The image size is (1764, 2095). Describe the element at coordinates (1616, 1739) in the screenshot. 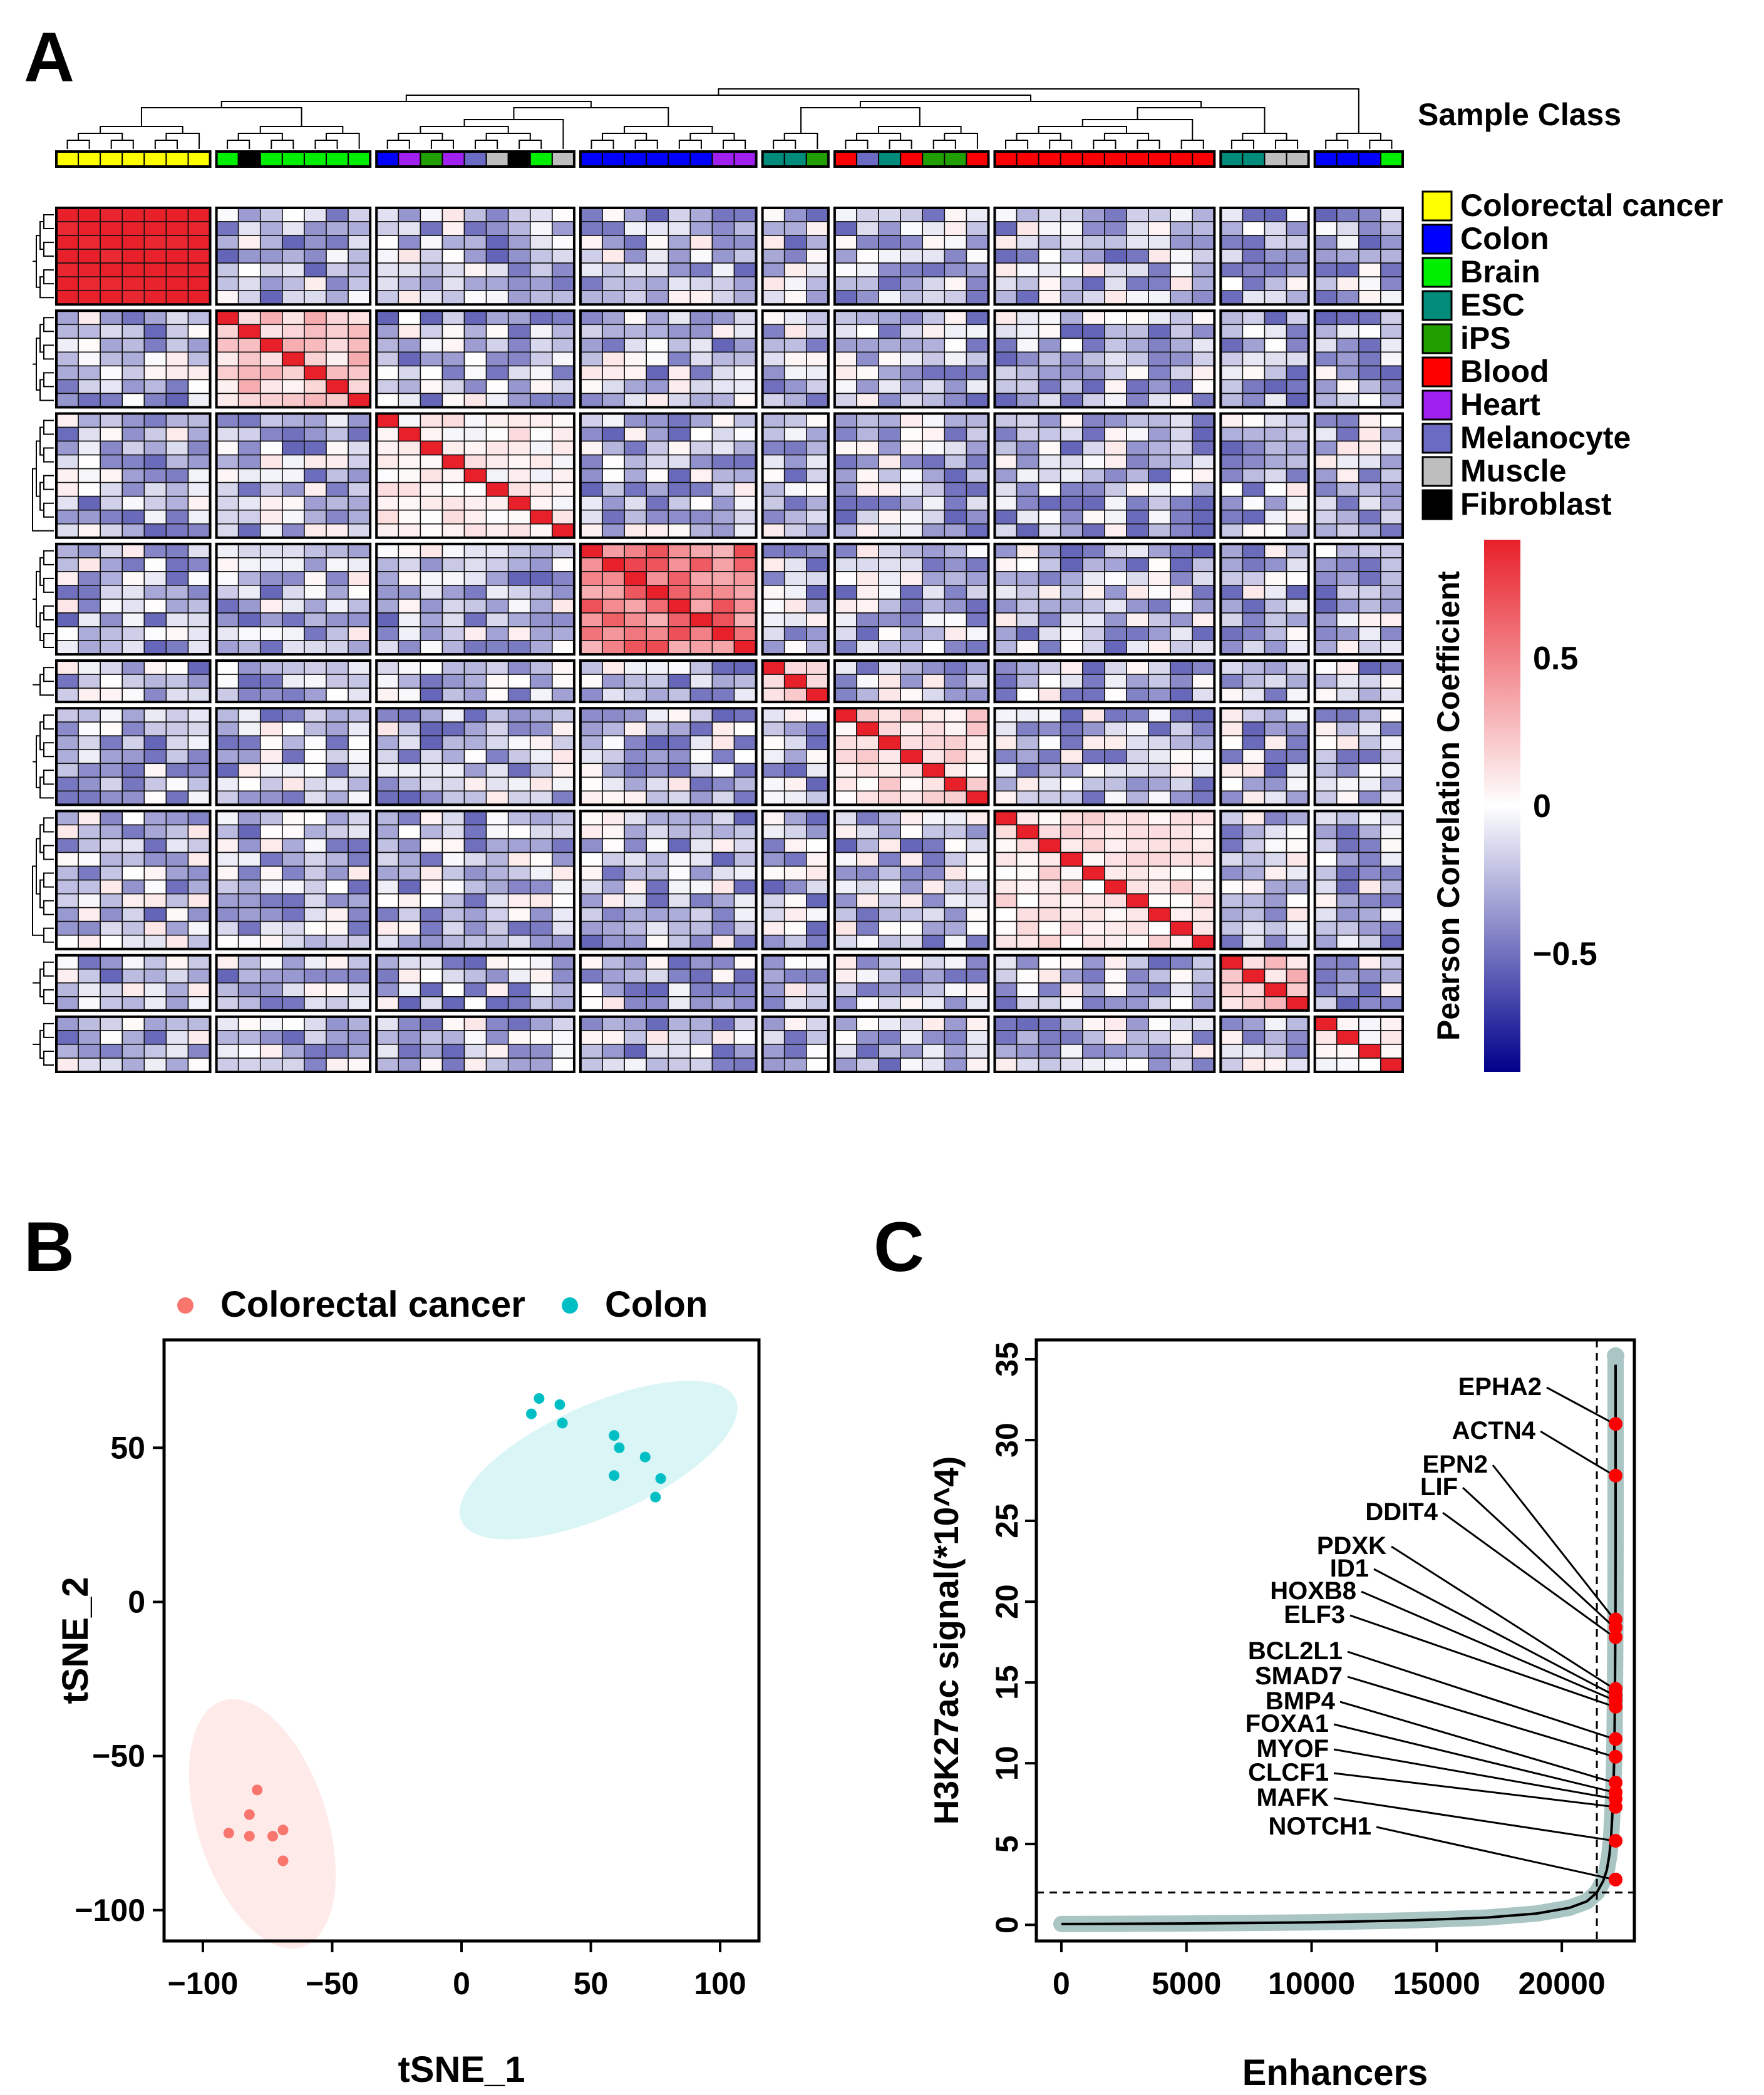

I see `gene-point` at that location.